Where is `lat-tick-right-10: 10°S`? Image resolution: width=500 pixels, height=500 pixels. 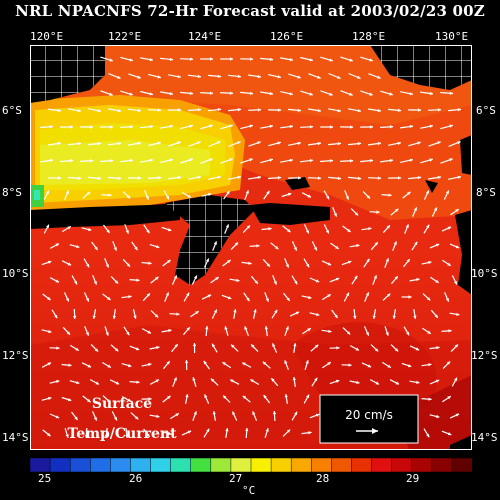 lat-tick-right-10: 10°S is located at coordinates (484, 273).